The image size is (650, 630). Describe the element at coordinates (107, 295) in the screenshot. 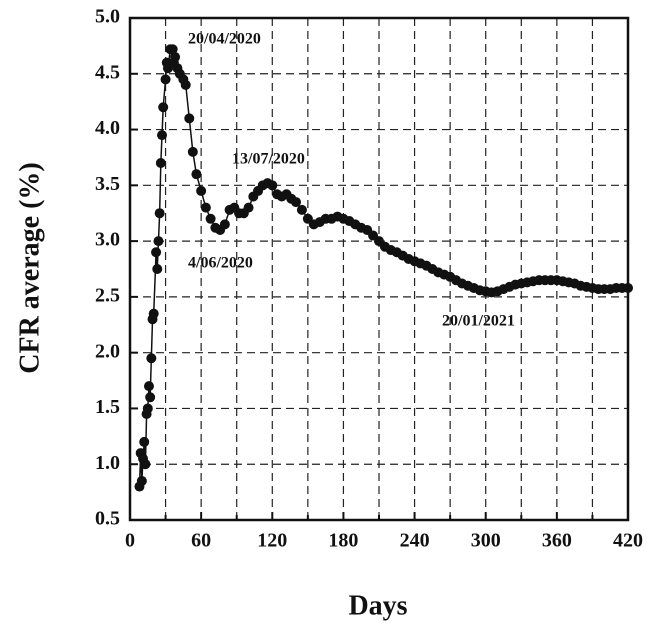

I see `y-tick-label: 2.5` at that location.